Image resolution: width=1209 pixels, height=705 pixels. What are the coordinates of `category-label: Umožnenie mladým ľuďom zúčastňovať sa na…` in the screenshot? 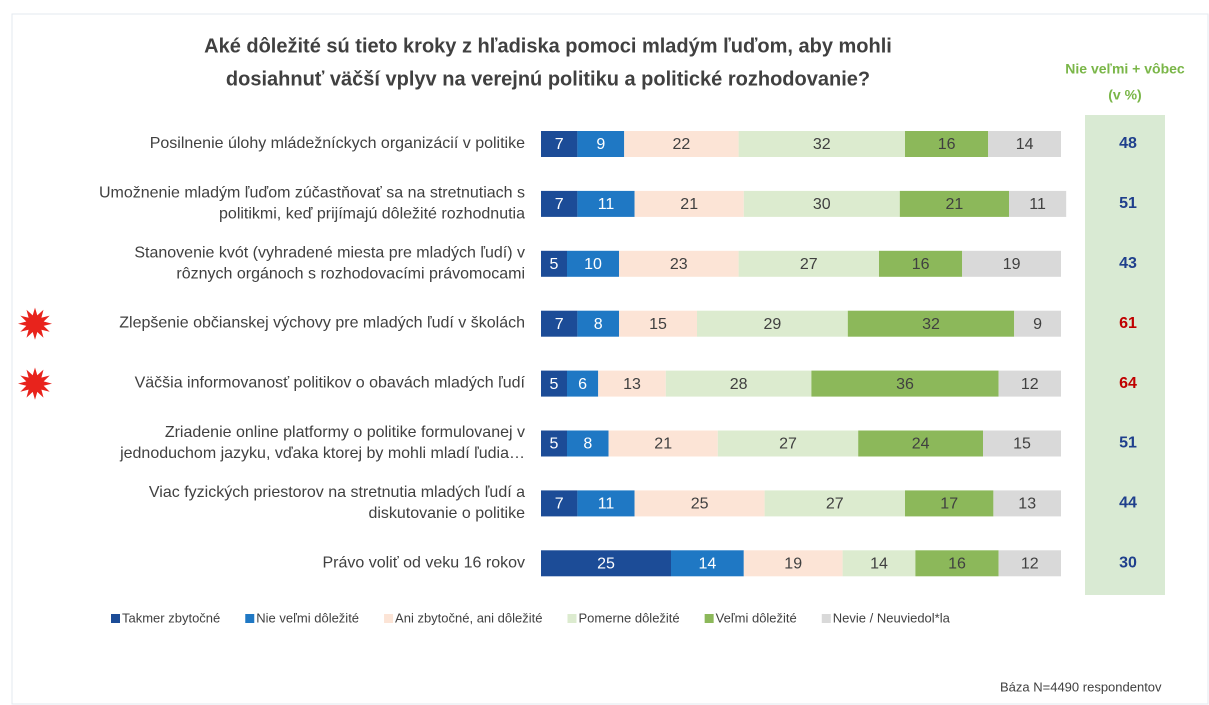 It's located at (312, 204).